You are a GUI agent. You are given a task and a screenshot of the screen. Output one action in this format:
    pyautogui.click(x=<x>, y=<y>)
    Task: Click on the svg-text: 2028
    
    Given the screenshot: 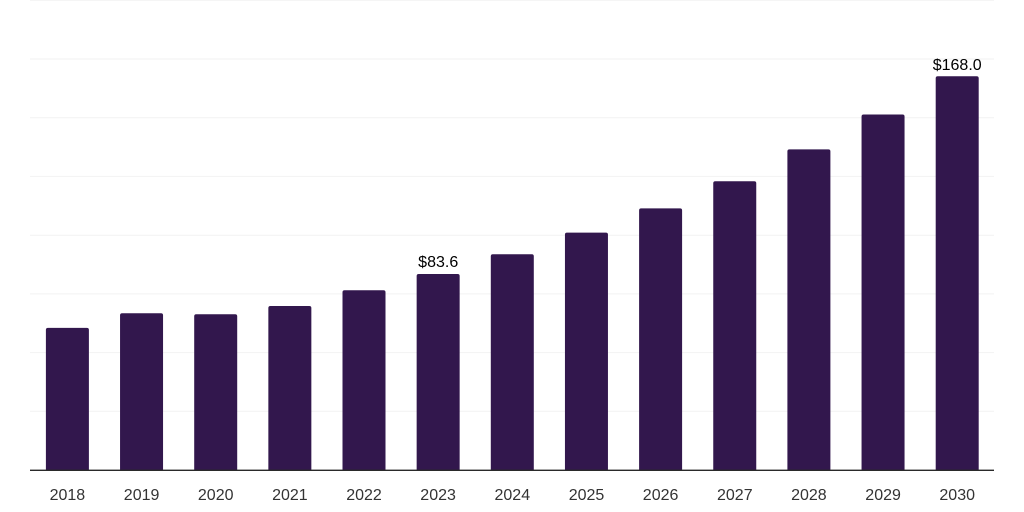 What is the action you would take?
    pyautogui.click(x=809, y=495)
    